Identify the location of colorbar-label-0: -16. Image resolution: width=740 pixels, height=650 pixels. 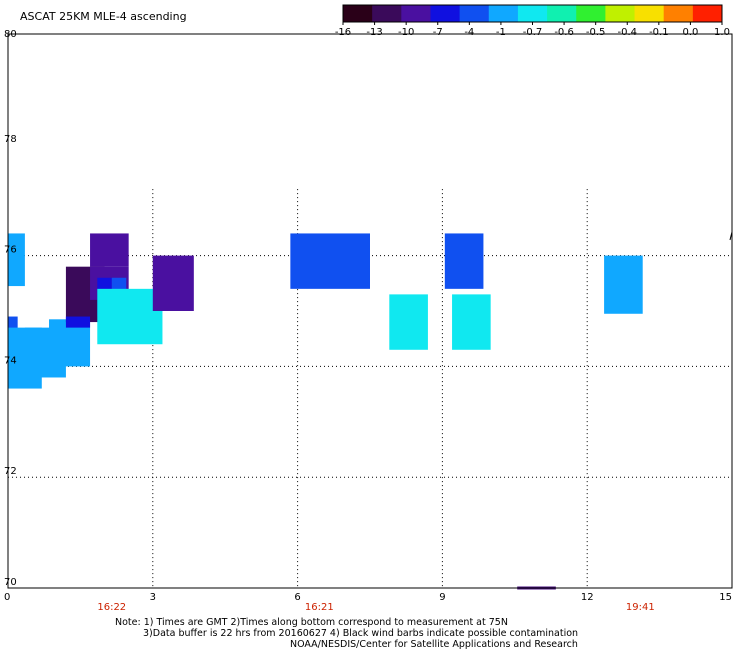
(343, 32).